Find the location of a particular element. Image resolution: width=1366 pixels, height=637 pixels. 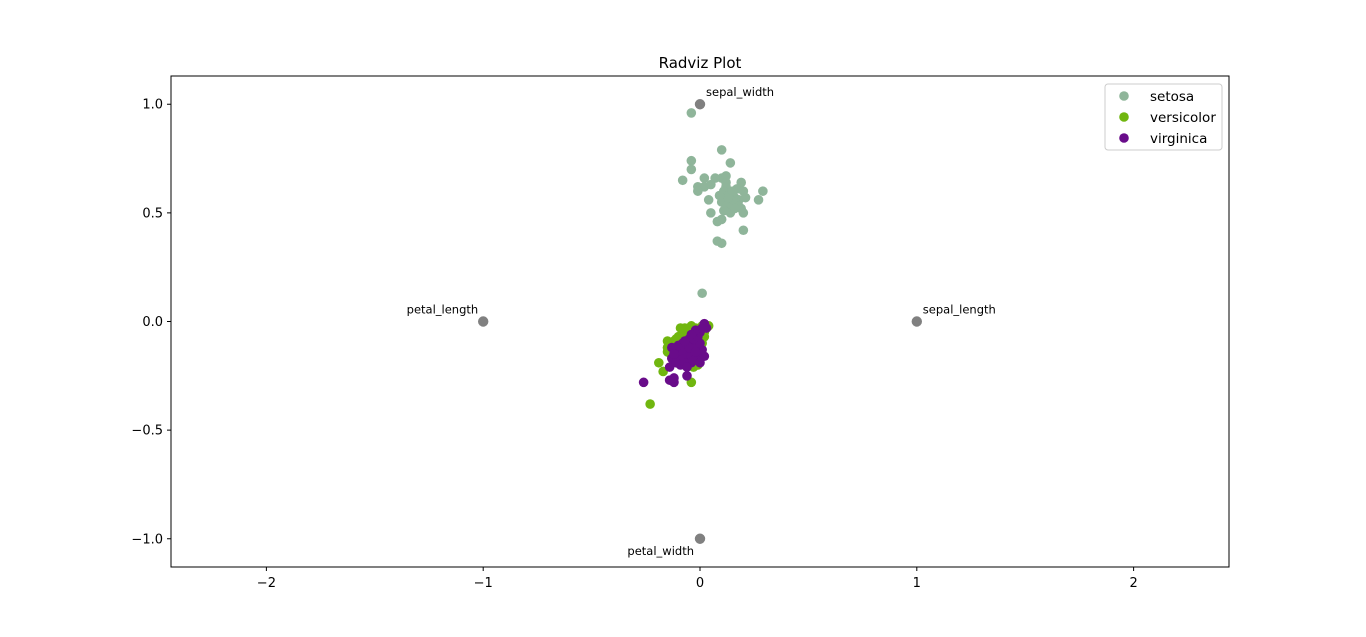

chart-title: Radviz Plot is located at coordinates (700, 63).